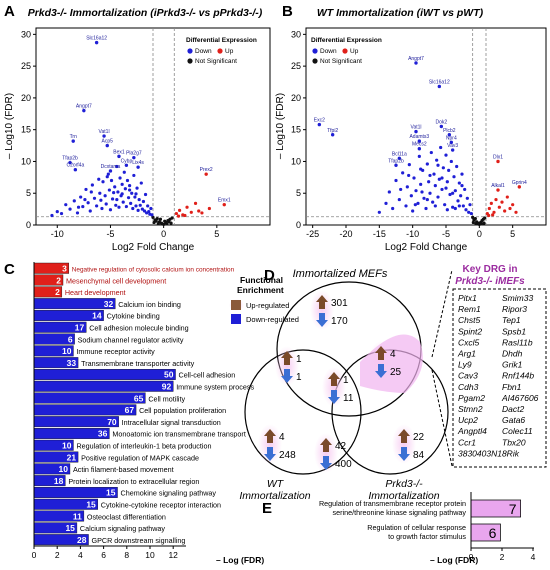  I want to click on legend-label-downregulated: Down-regulated, so click(272, 319).